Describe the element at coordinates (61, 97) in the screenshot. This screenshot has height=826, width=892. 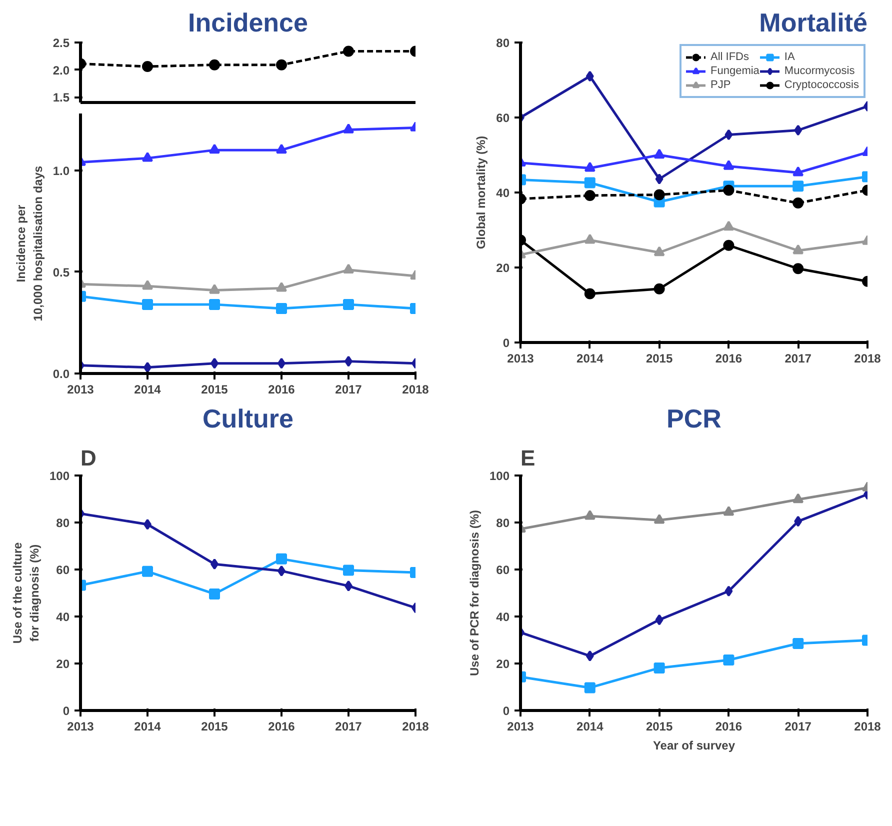
I see `y-tick-label: 1.5` at that location.